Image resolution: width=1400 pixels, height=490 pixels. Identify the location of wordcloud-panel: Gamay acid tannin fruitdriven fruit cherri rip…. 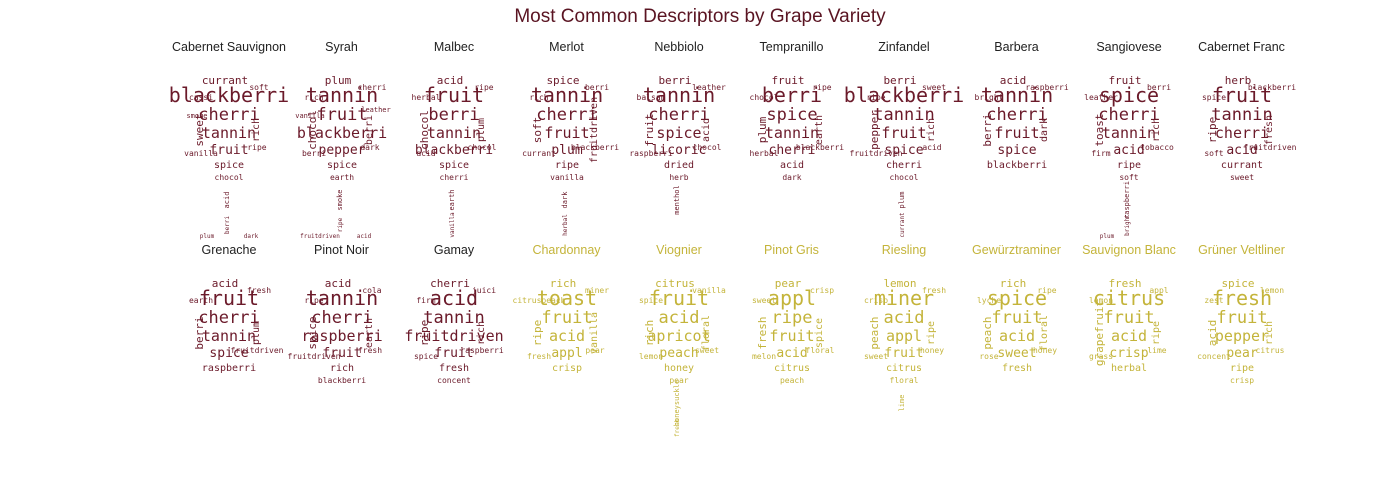
(454, 343).